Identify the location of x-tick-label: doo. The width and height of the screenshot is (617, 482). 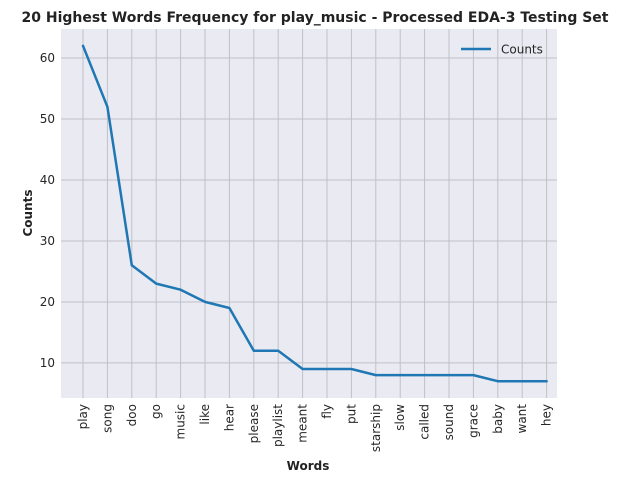
(132, 415).